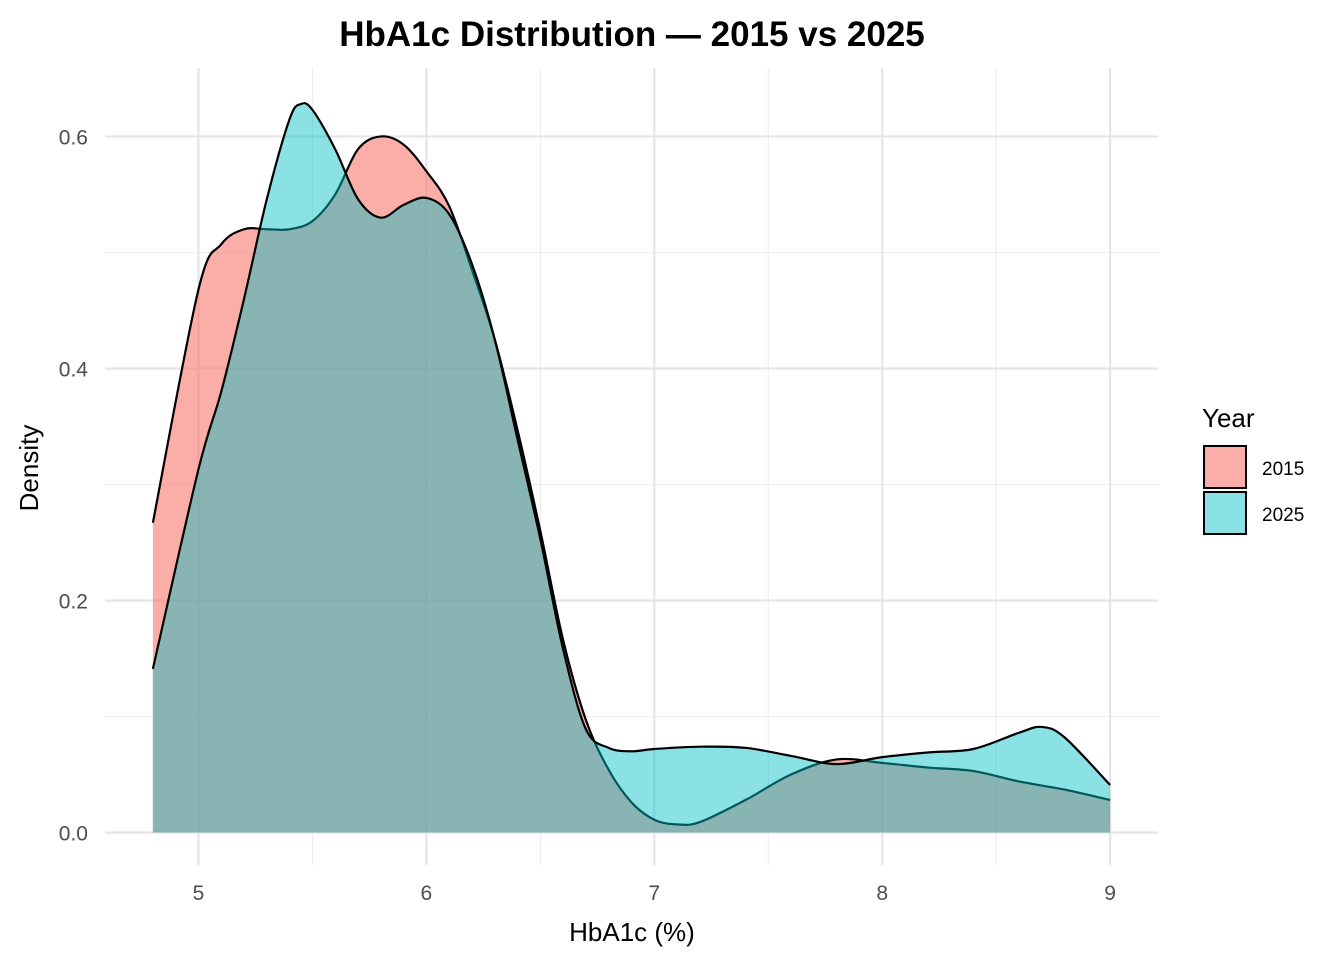 Image resolution: width=1344 pixels, height=965 pixels. Describe the element at coordinates (632, 34) in the screenshot. I see `chart-title: HbA1c Distribution — 2015 vs 2025` at that location.